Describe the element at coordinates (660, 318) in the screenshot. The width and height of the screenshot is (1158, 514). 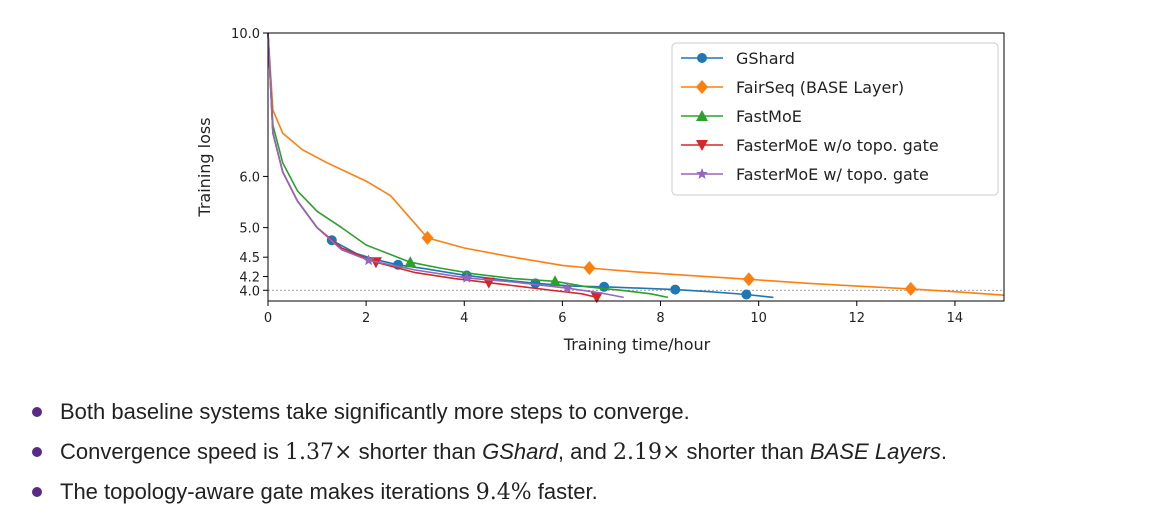
I see `x-tick-label: 8` at that location.